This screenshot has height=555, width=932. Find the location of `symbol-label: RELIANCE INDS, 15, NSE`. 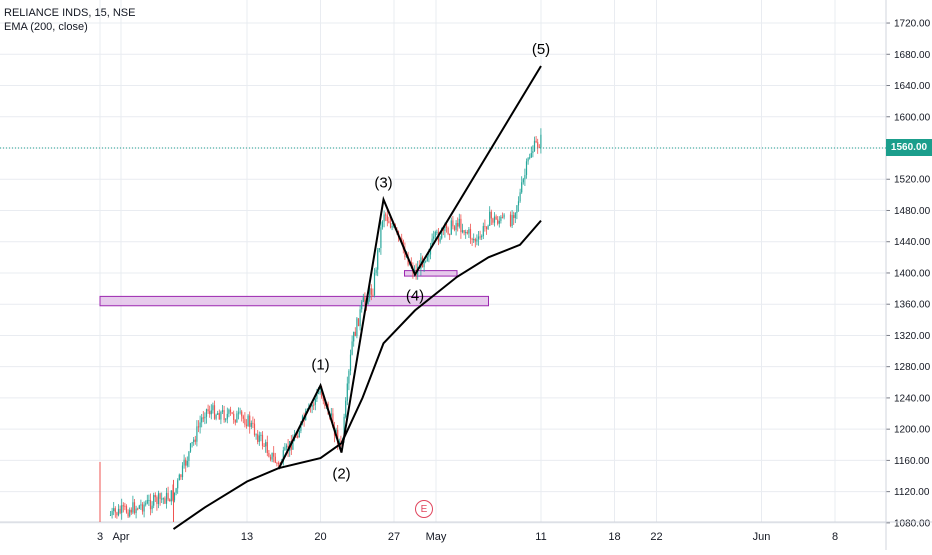

symbol-label: RELIANCE INDS, 15, NSE is located at coordinates (70, 13).